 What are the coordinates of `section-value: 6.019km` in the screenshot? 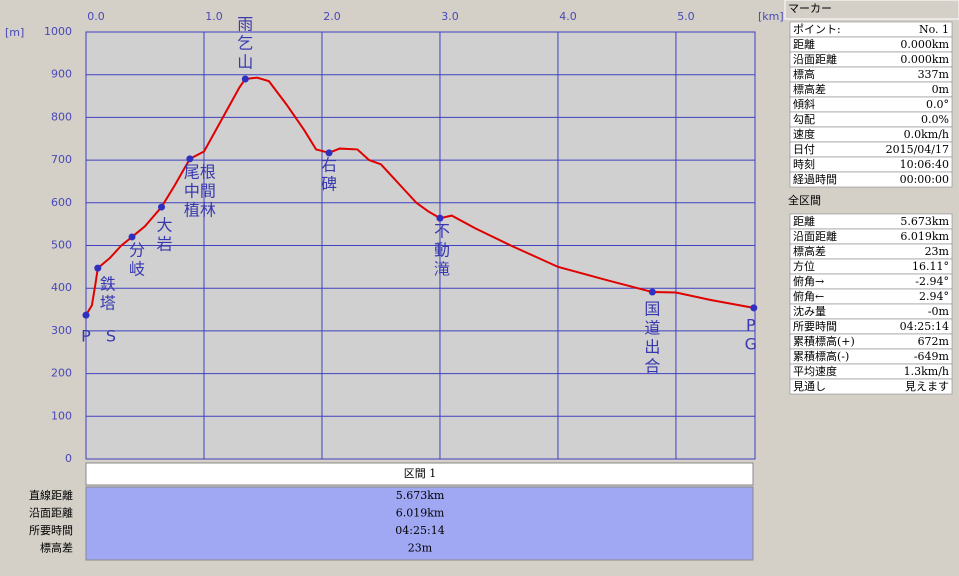 It's located at (420, 513).